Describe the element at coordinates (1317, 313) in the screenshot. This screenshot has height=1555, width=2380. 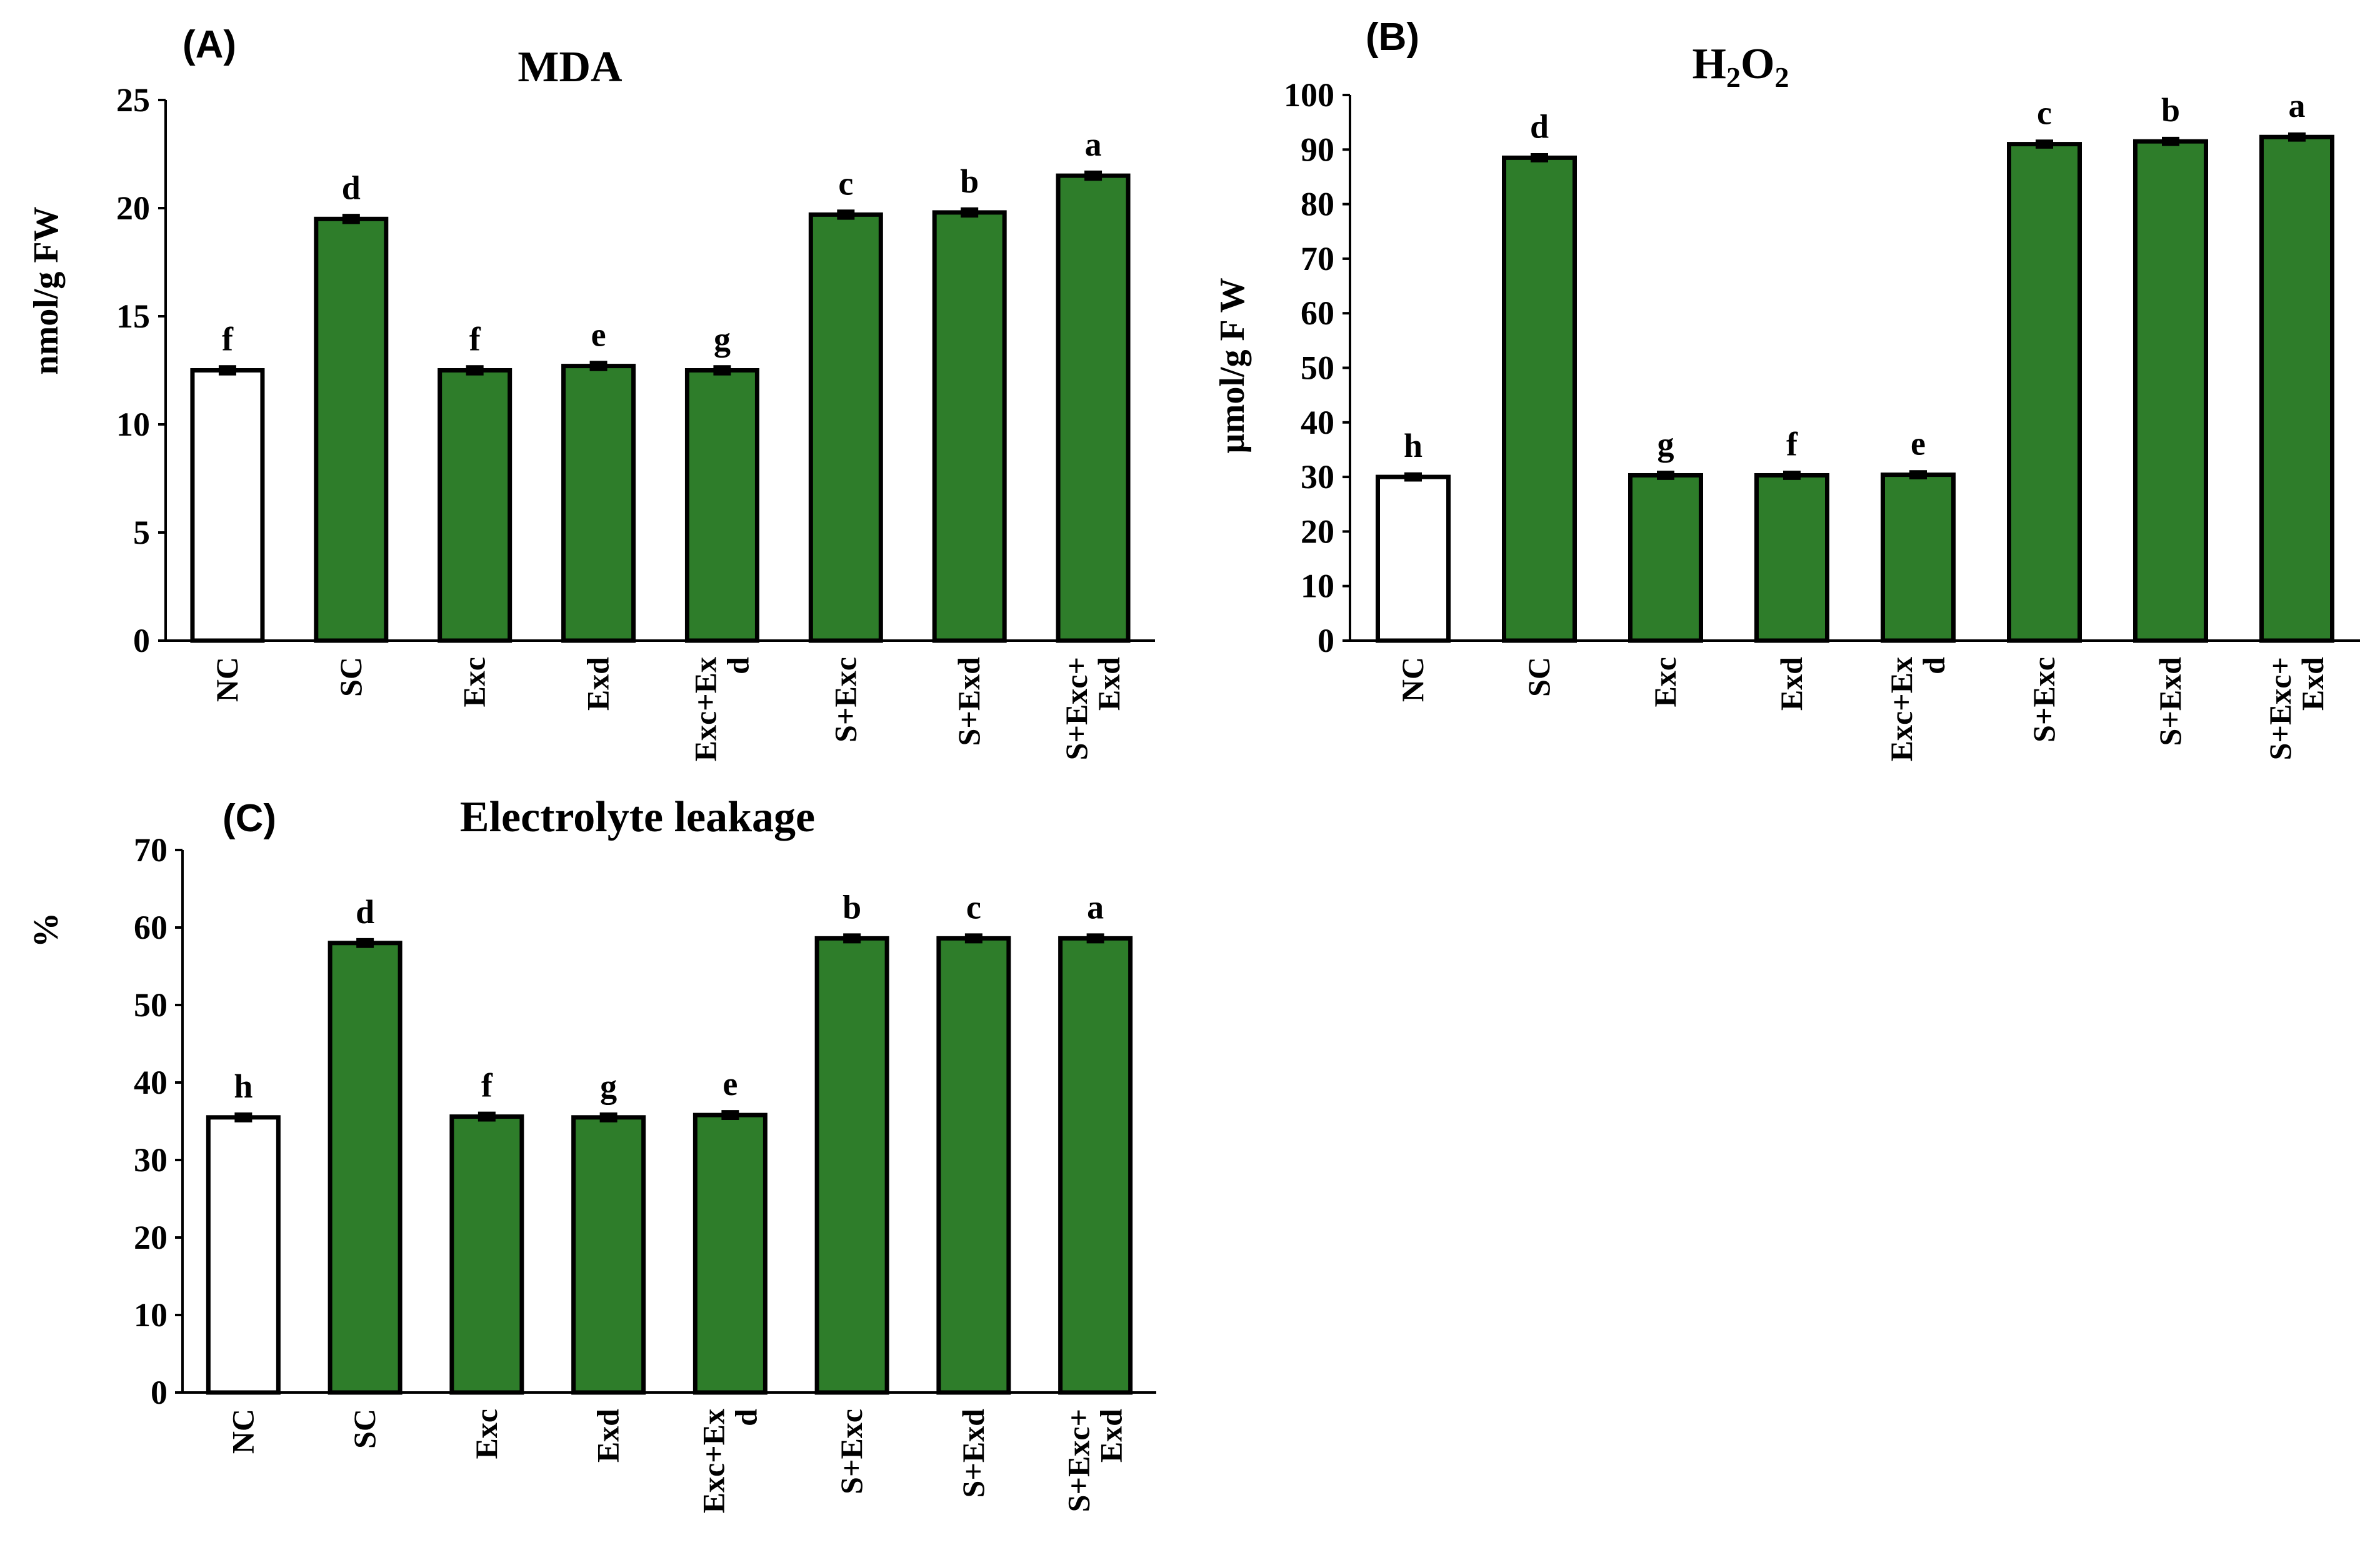
I see `y-tick-label: 60` at that location.